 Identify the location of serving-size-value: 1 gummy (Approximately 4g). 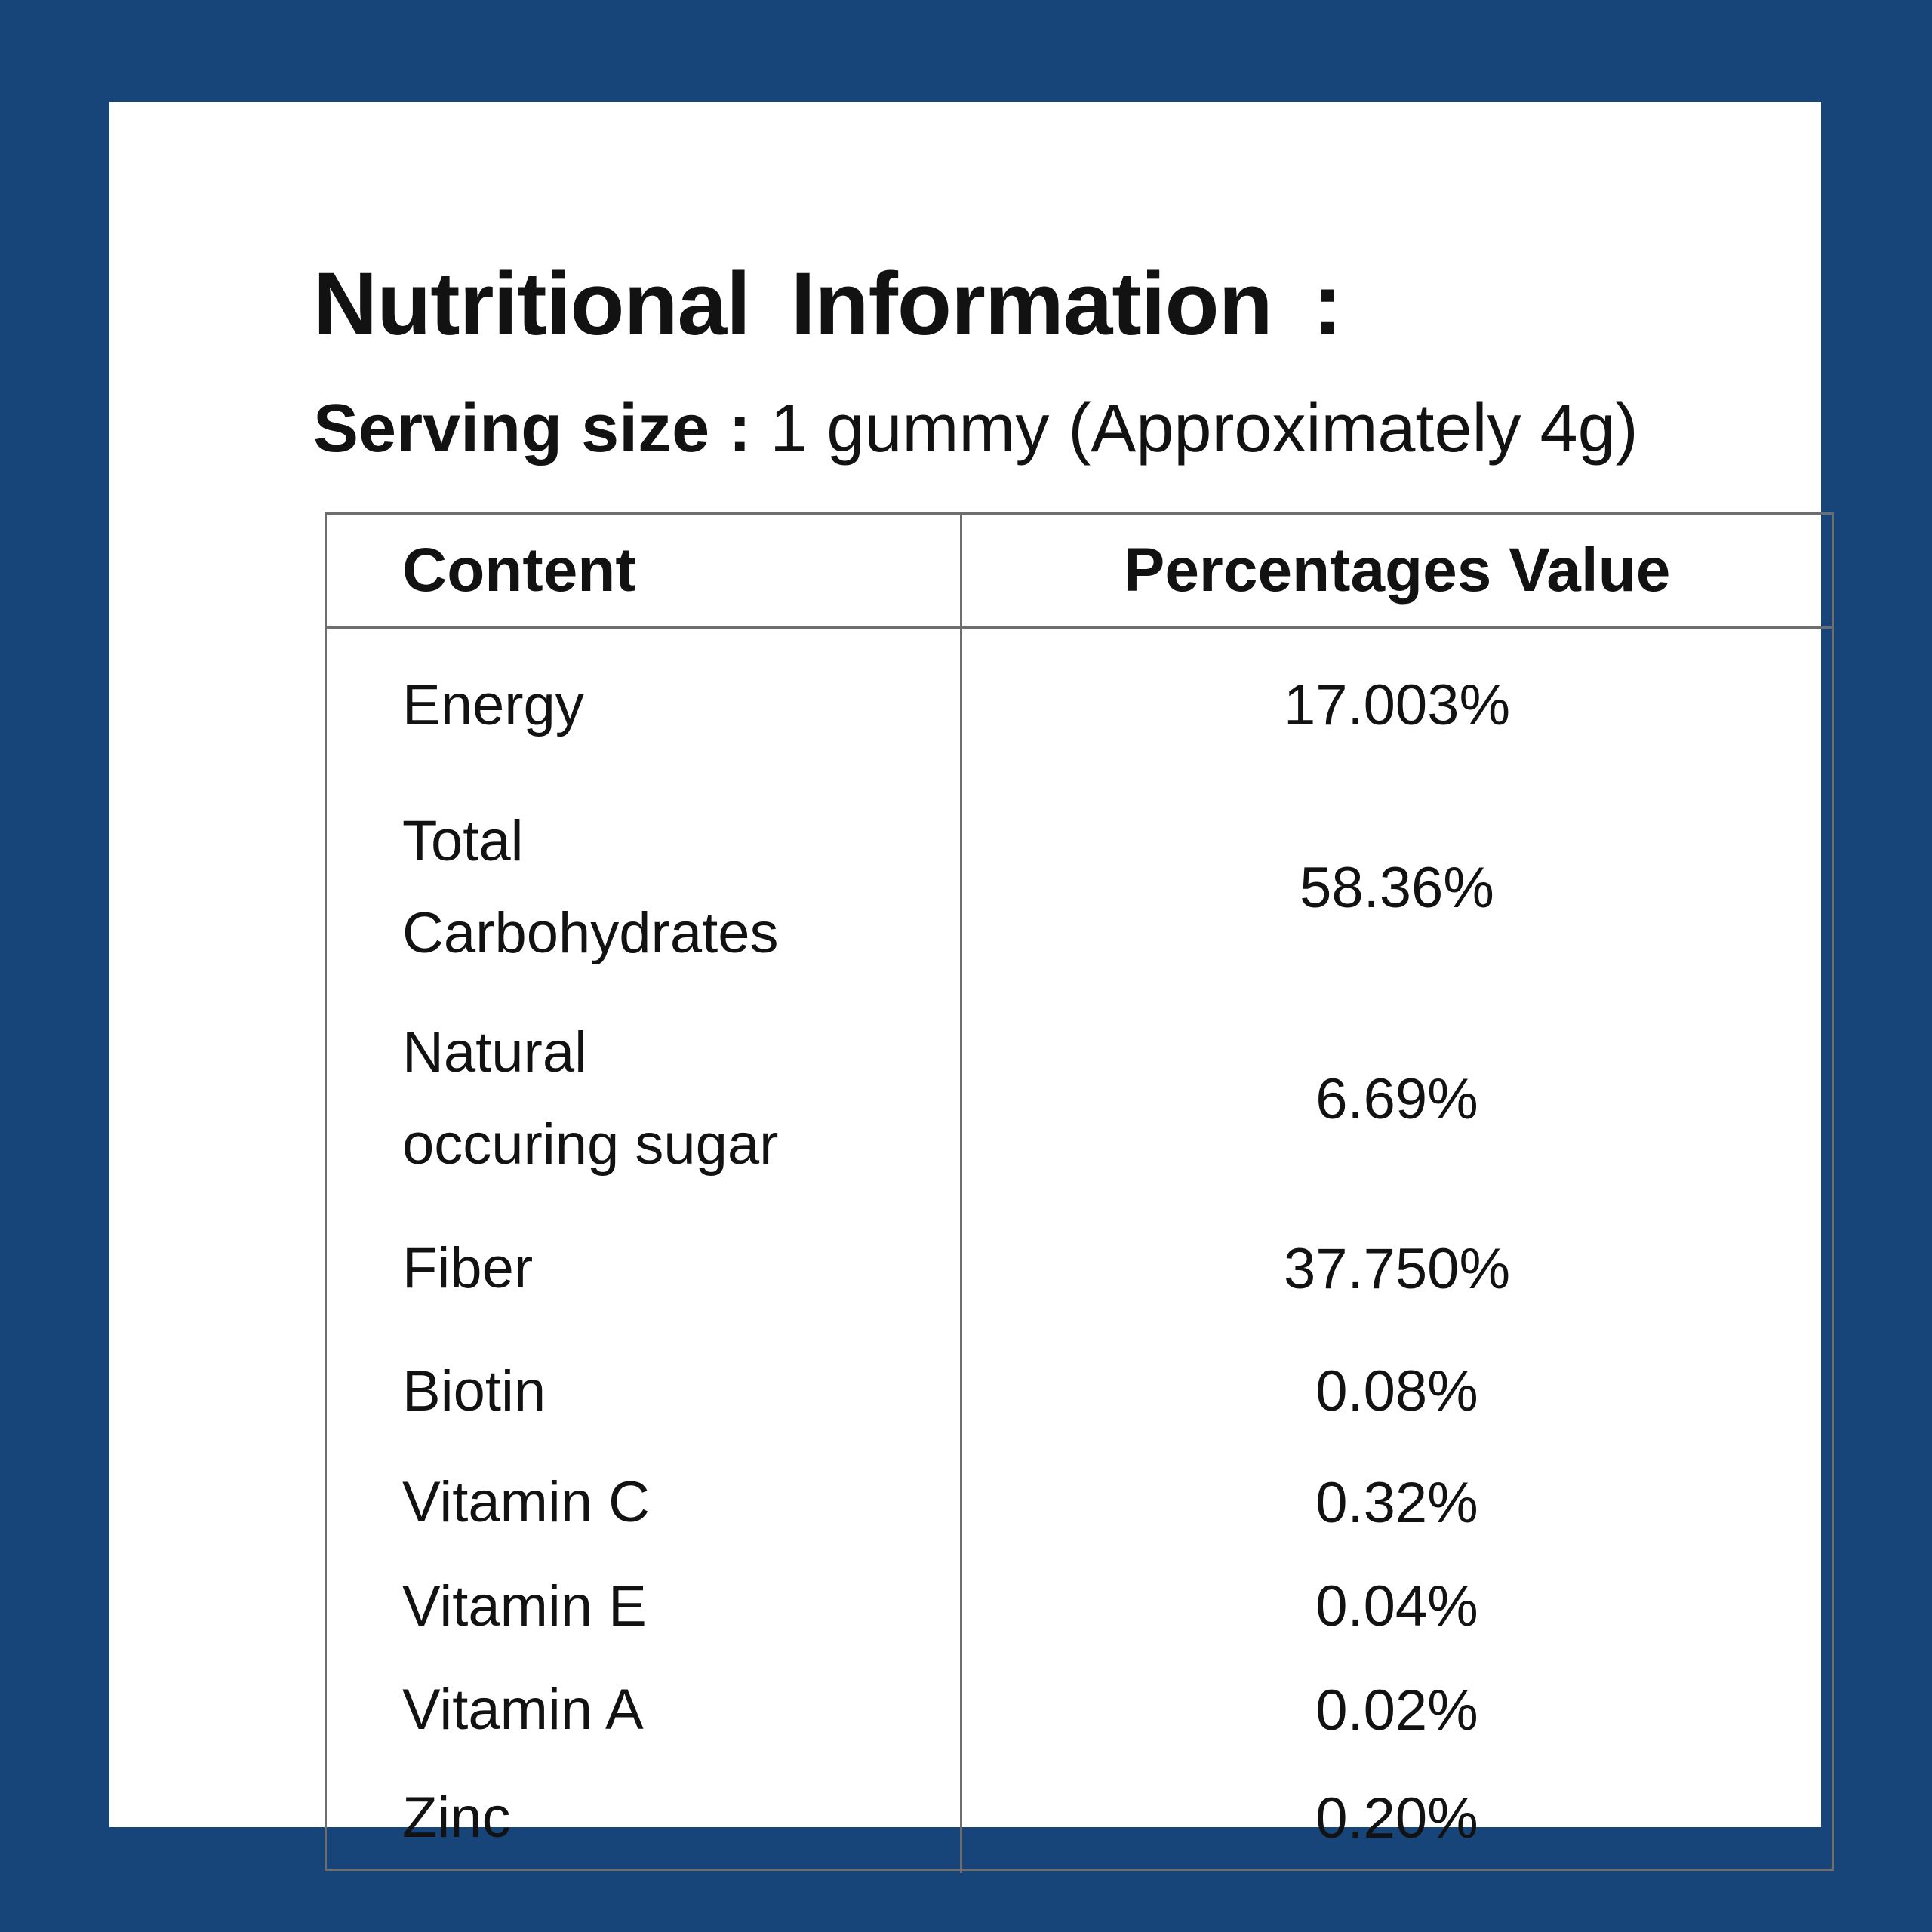
(1194, 428).